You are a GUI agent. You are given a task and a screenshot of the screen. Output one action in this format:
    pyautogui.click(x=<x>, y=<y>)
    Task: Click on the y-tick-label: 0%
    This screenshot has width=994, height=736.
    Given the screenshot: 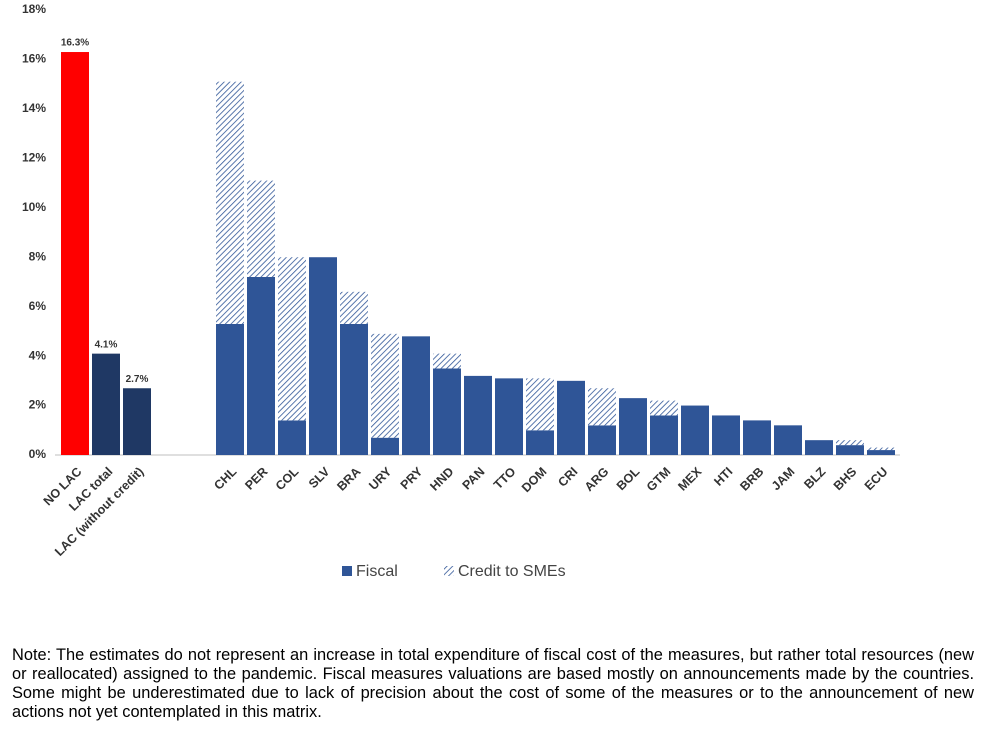 What is the action you would take?
    pyautogui.click(x=38, y=454)
    